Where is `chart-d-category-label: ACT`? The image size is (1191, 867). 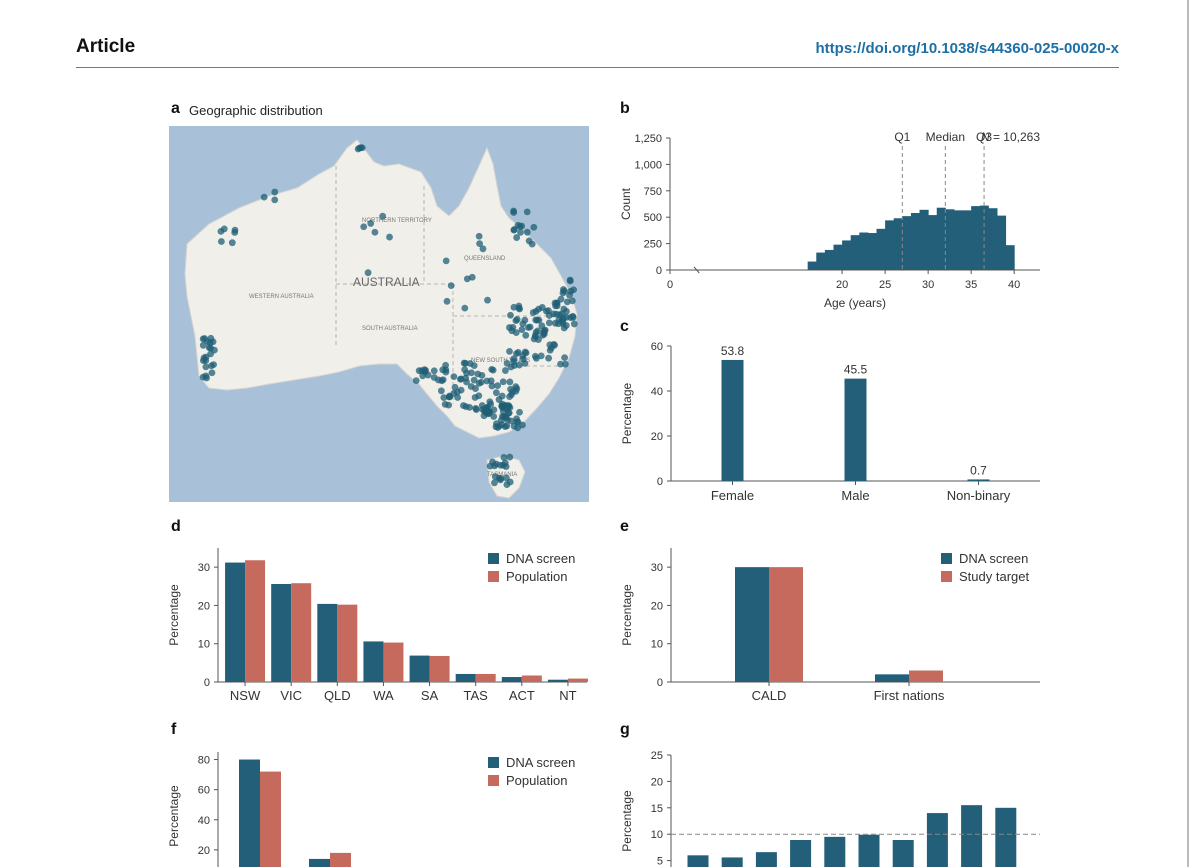
chart-d-category-label: ACT is located at coordinates (522, 695).